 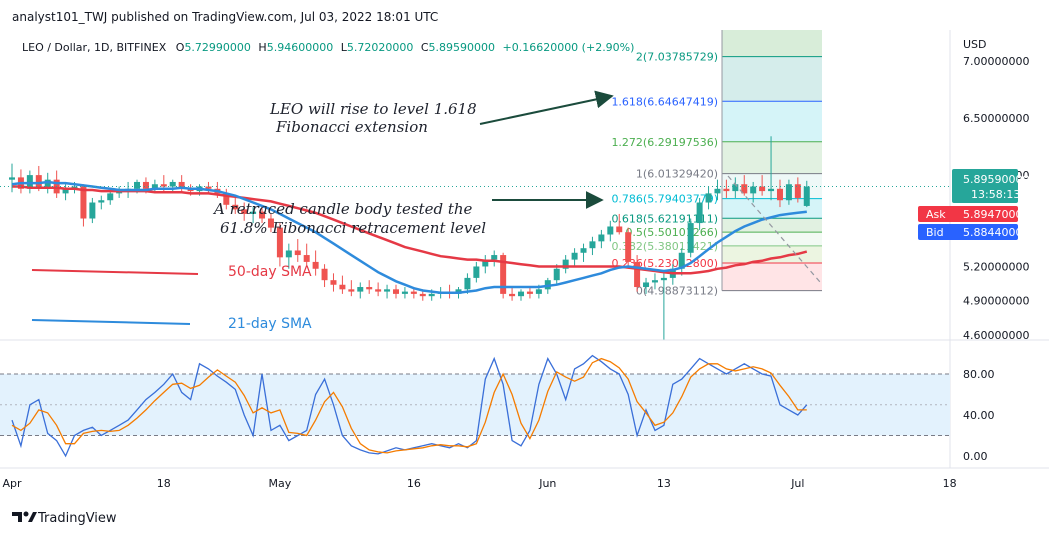 What do you see at coordinates (664, 483) in the screenshot?
I see `time-tick-label: 13` at bounding box center [664, 483].